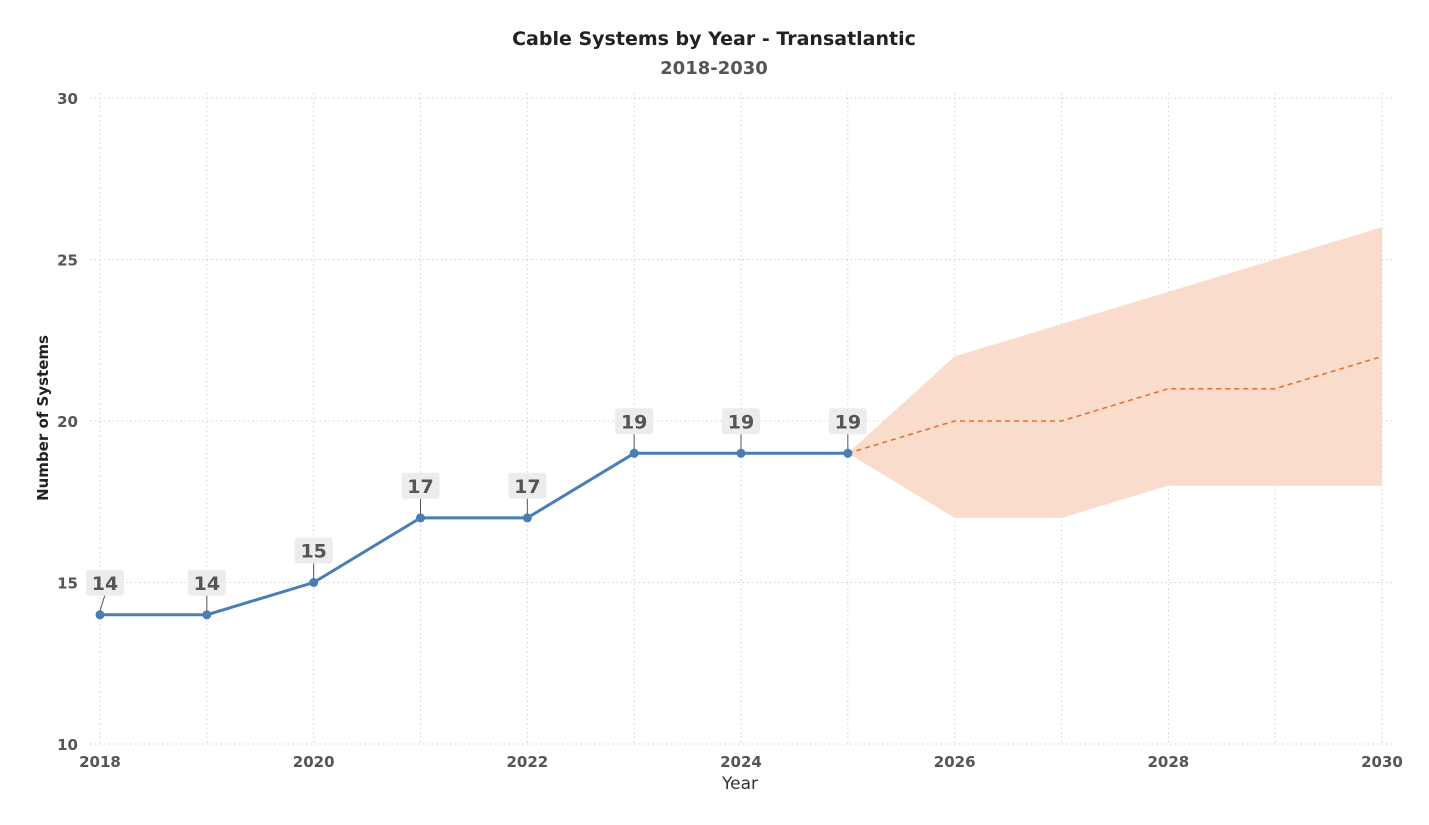 Image resolution: width=1429 pixels, height=825 pixels. I want to click on y-tick-label: 25, so click(67, 261).